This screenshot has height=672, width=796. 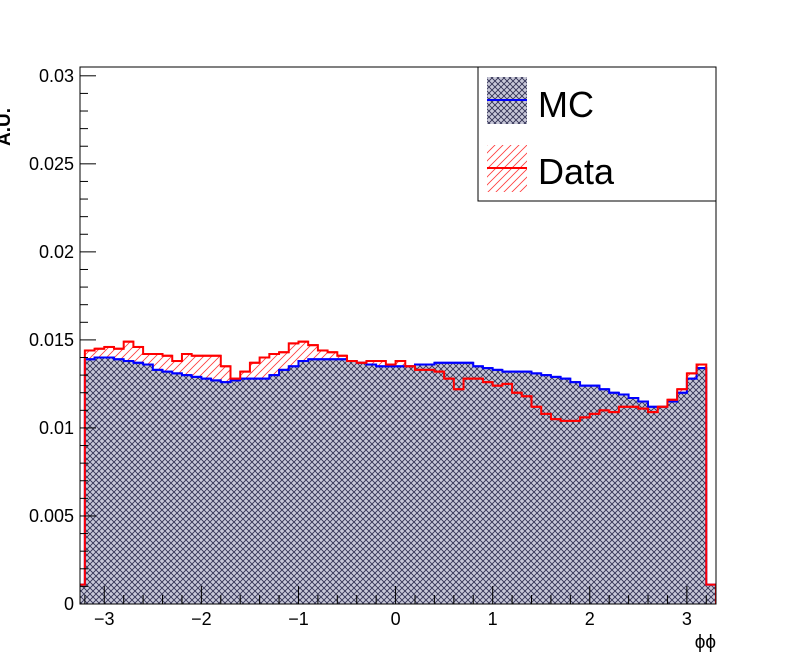 What do you see at coordinates (493, 619) in the screenshot?
I see `x-tick-label: 1` at bounding box center [493, 619].